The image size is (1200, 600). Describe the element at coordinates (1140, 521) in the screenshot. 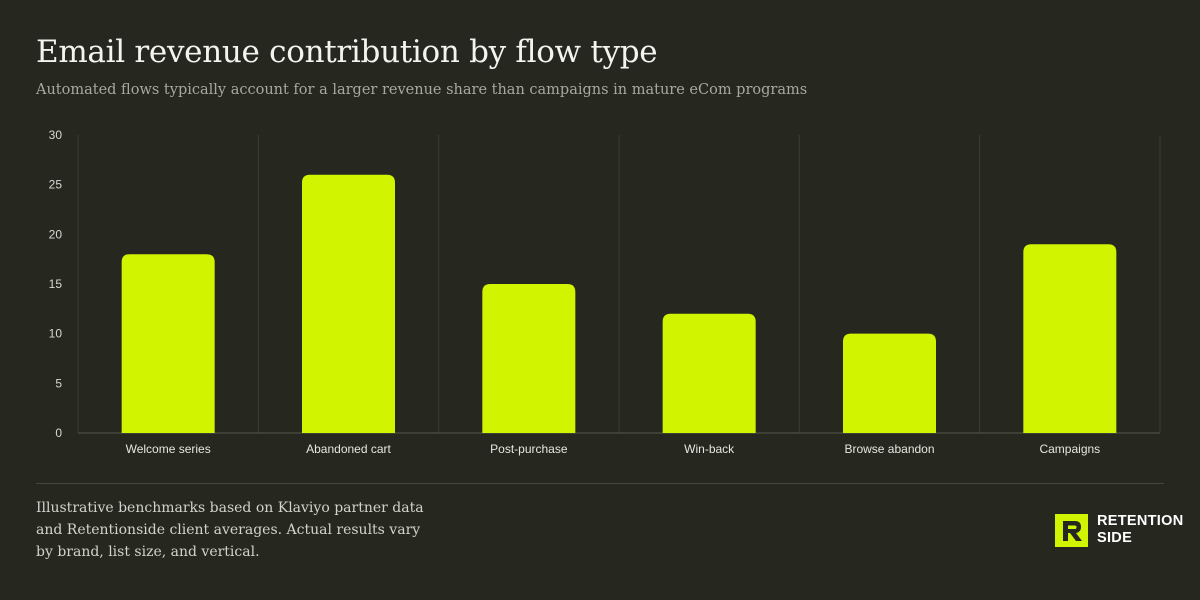

I see `logo-line-1: RETENTION` at that location.